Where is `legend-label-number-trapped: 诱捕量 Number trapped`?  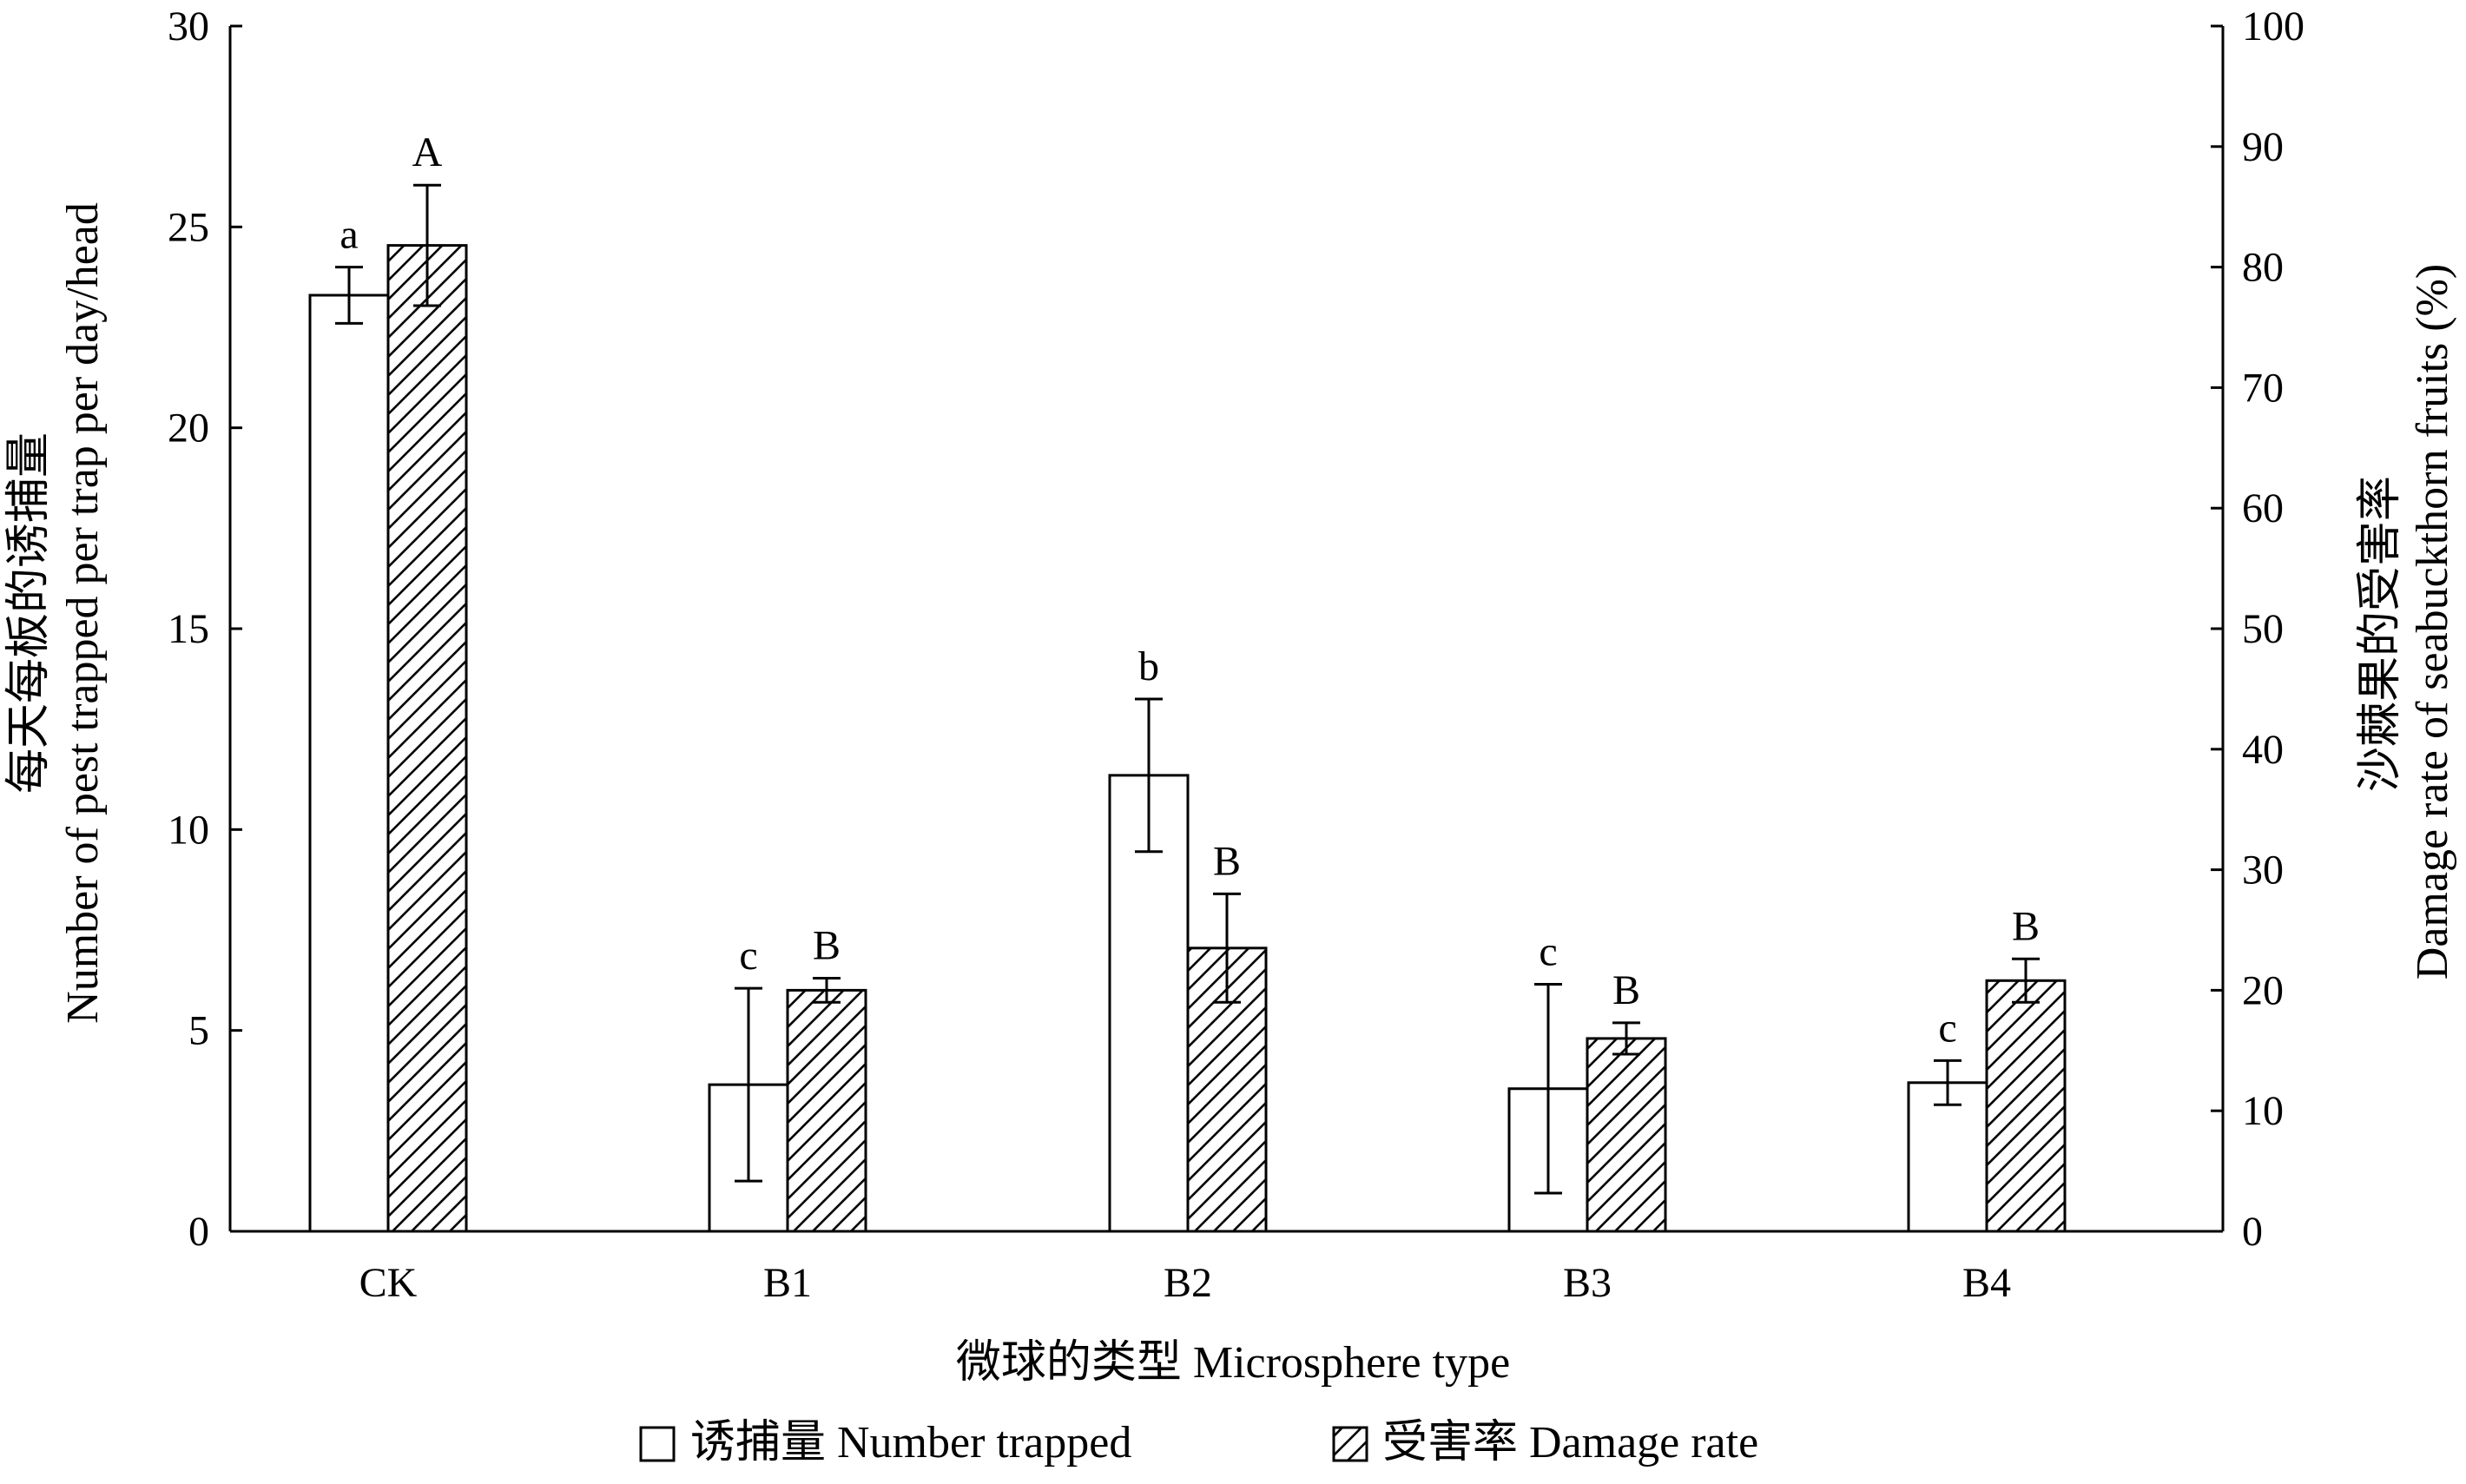 legend-label-number-trapped: 诱捕量 Number trapped is located at coordinates (910, 1443).